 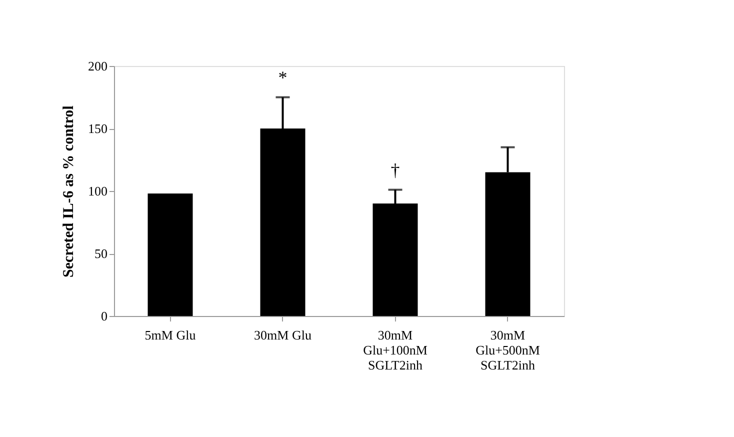 I want to click on x-tick-label: 30mM Glu+100nM SGLT2inh, so click(x=395, y=350).